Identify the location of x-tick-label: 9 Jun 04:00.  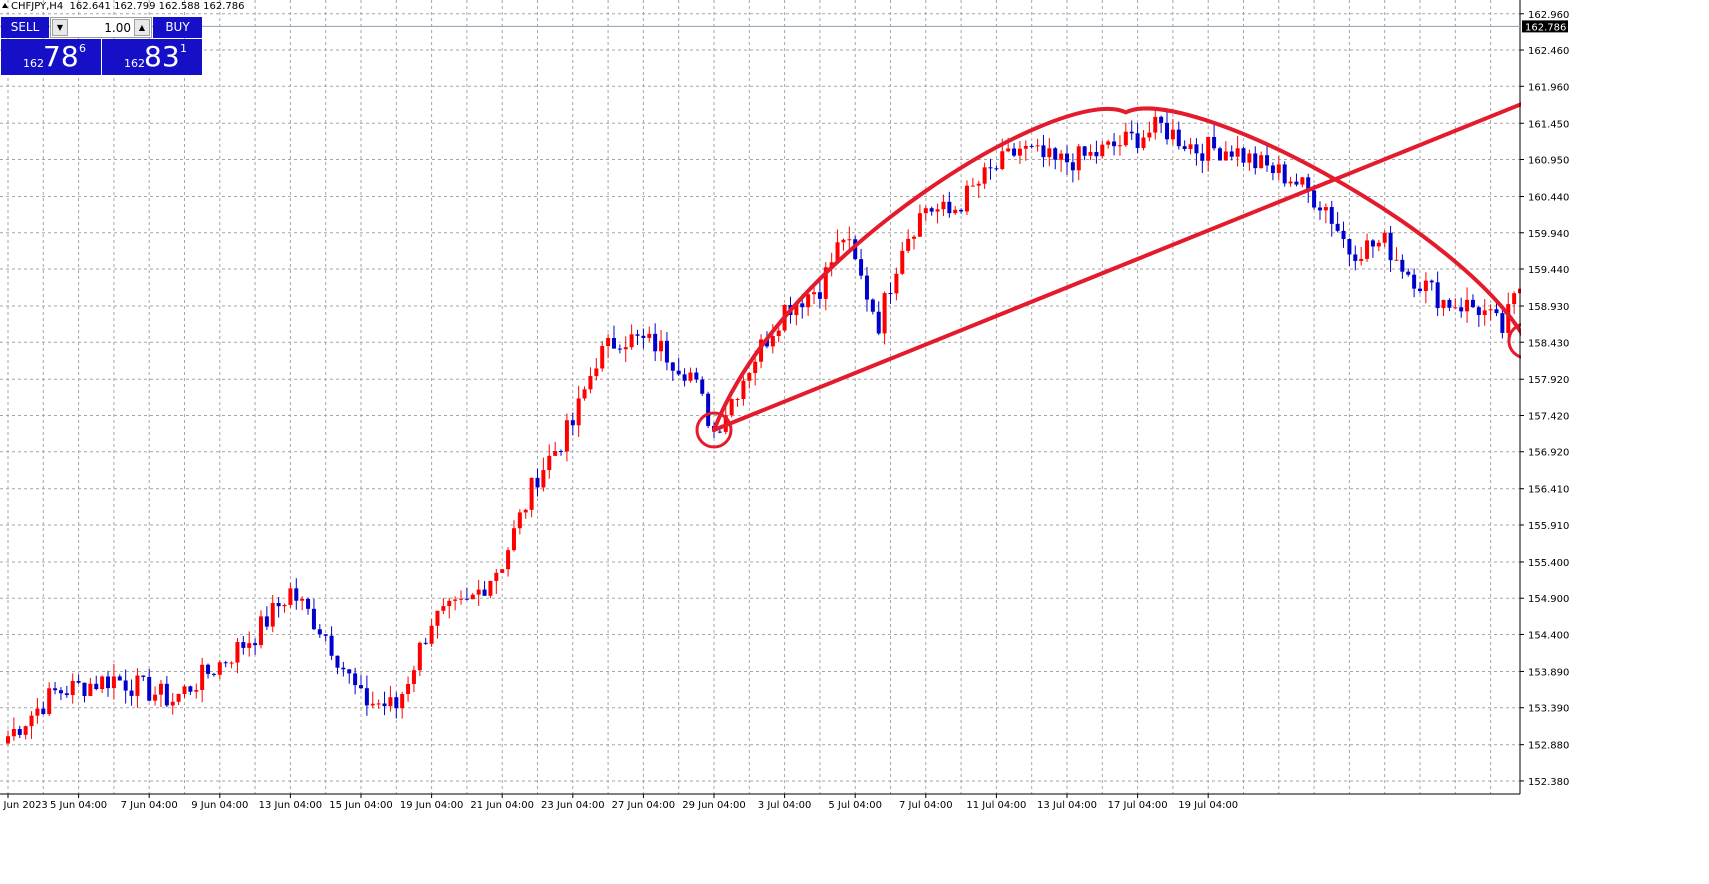
(219, 805).